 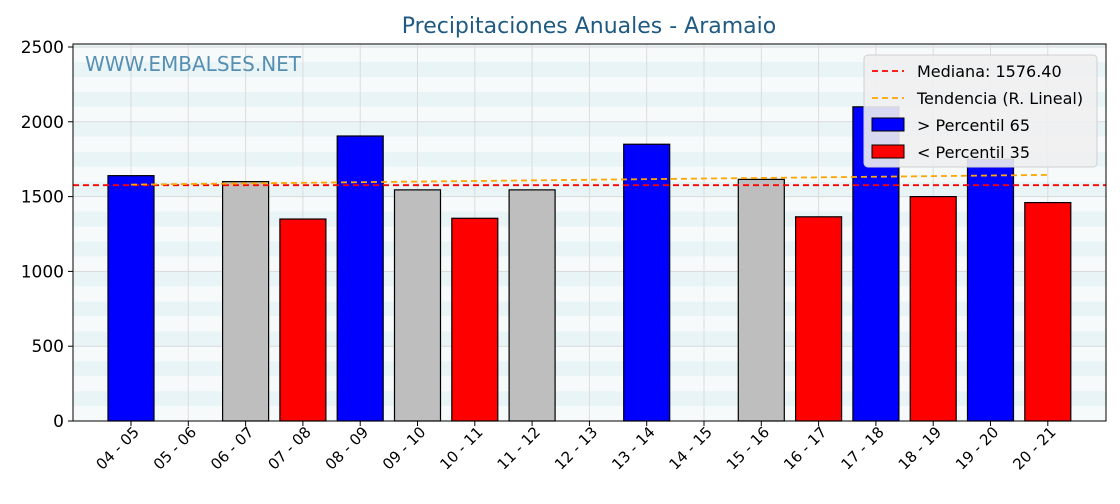 I want to click on trend-line, so click(x=589, y=180).